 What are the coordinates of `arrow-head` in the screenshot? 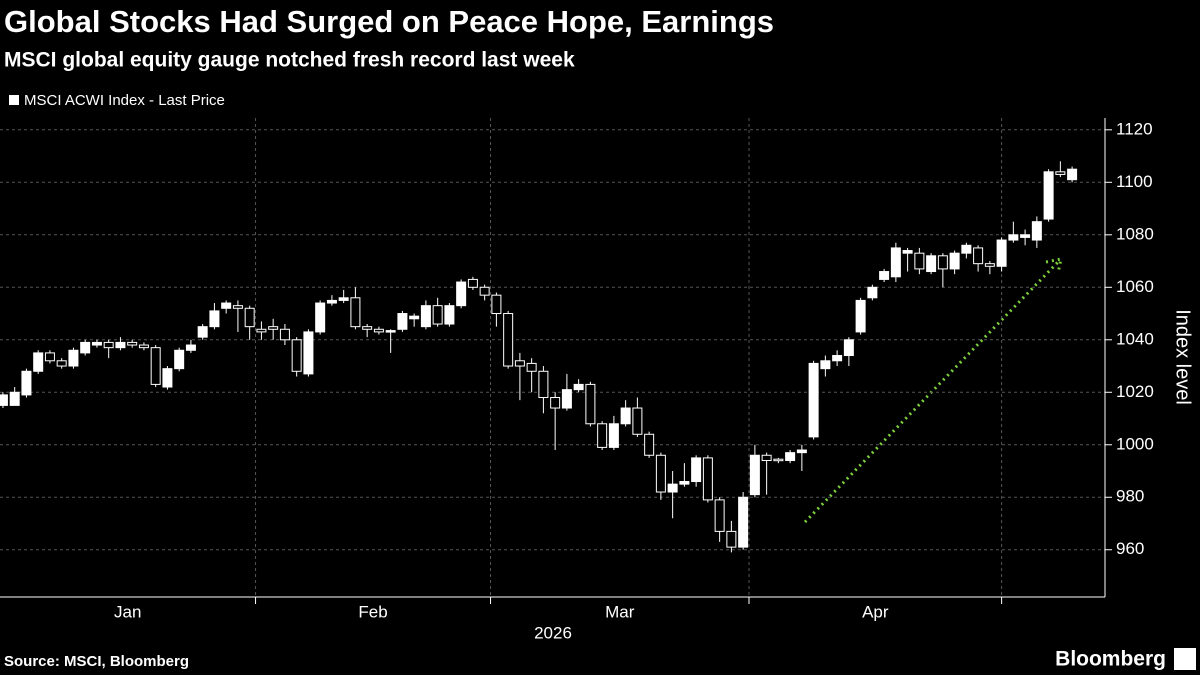 It's located at (1054, 265).